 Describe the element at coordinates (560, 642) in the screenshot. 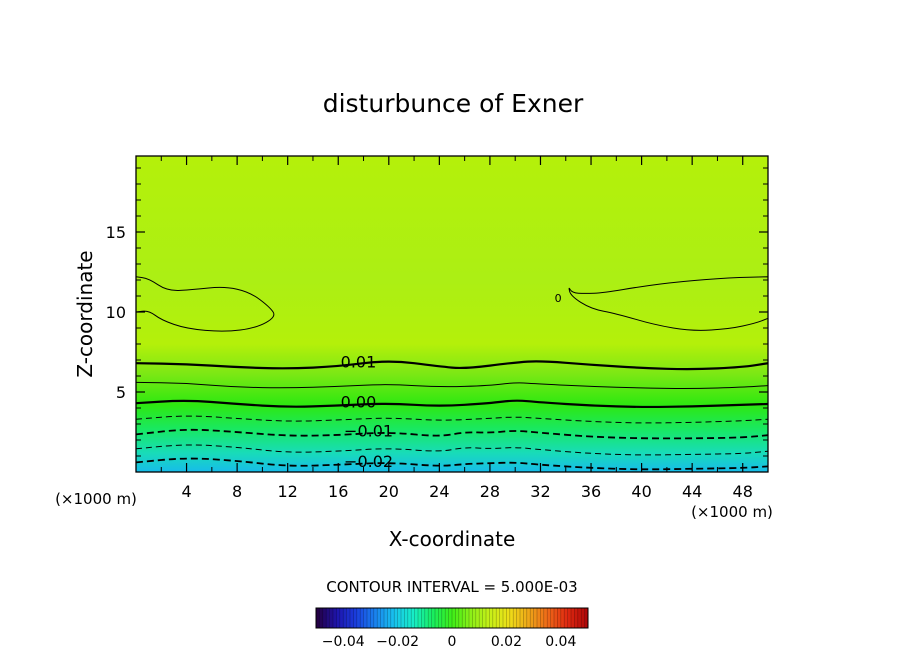

I see `colorbar-tick-label: 0.04` at that location.